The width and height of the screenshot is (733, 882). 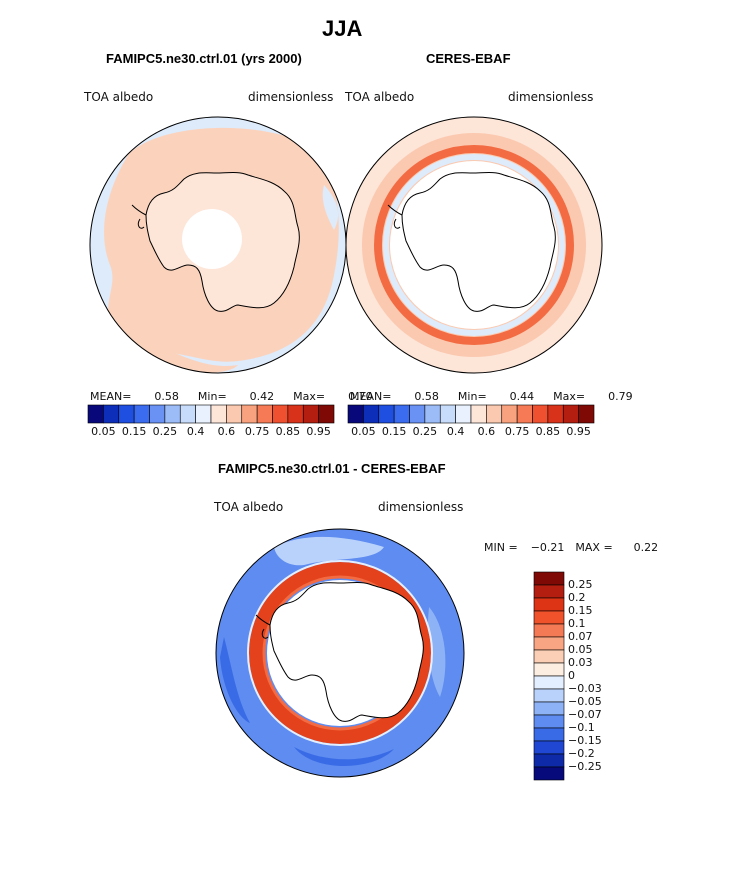 I want to click on obs-mean-label: MEAN=, so click(x=371, y=396).